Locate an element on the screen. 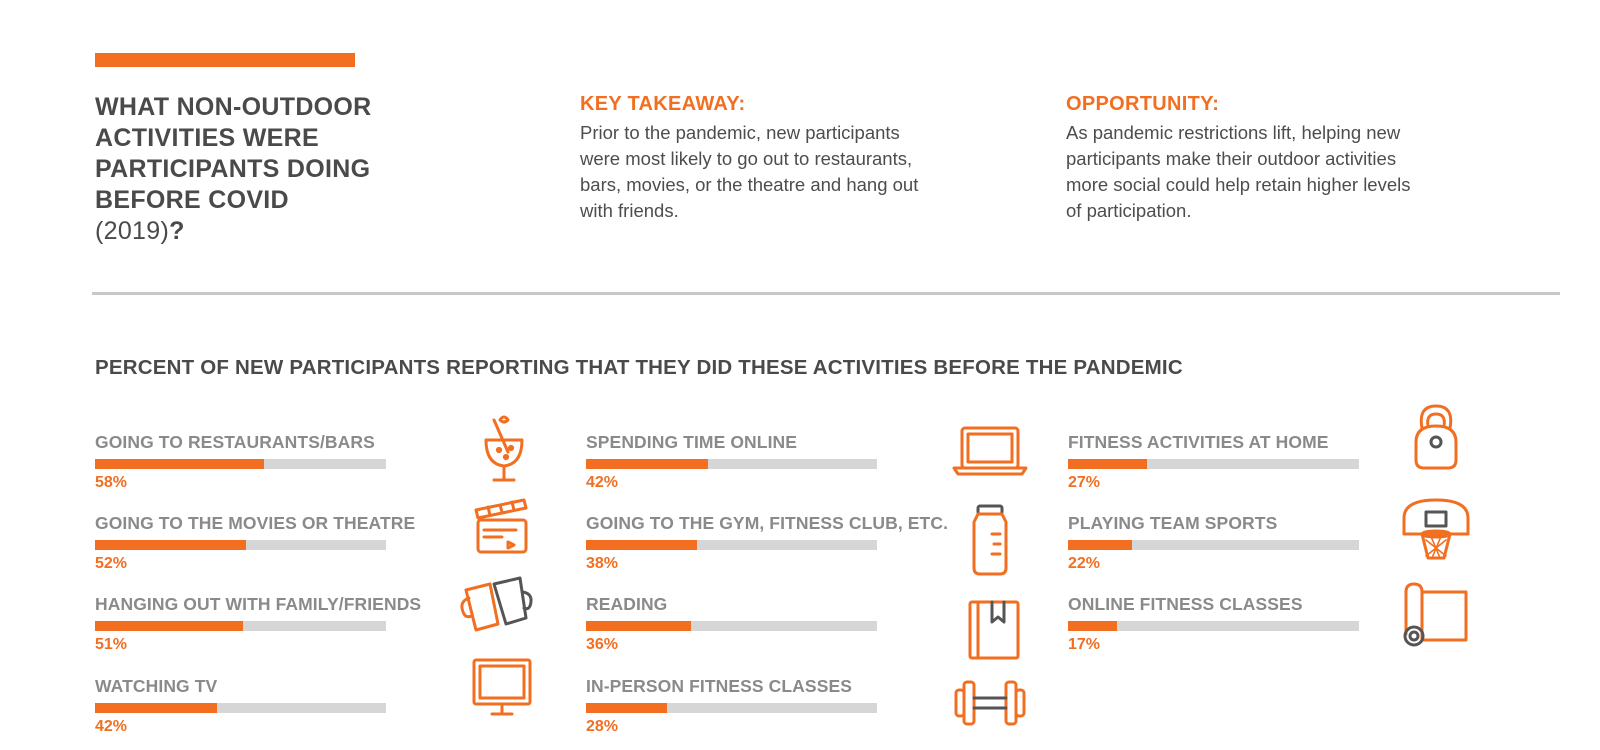  water-bottle-icon is located at coordinates (990, 542).